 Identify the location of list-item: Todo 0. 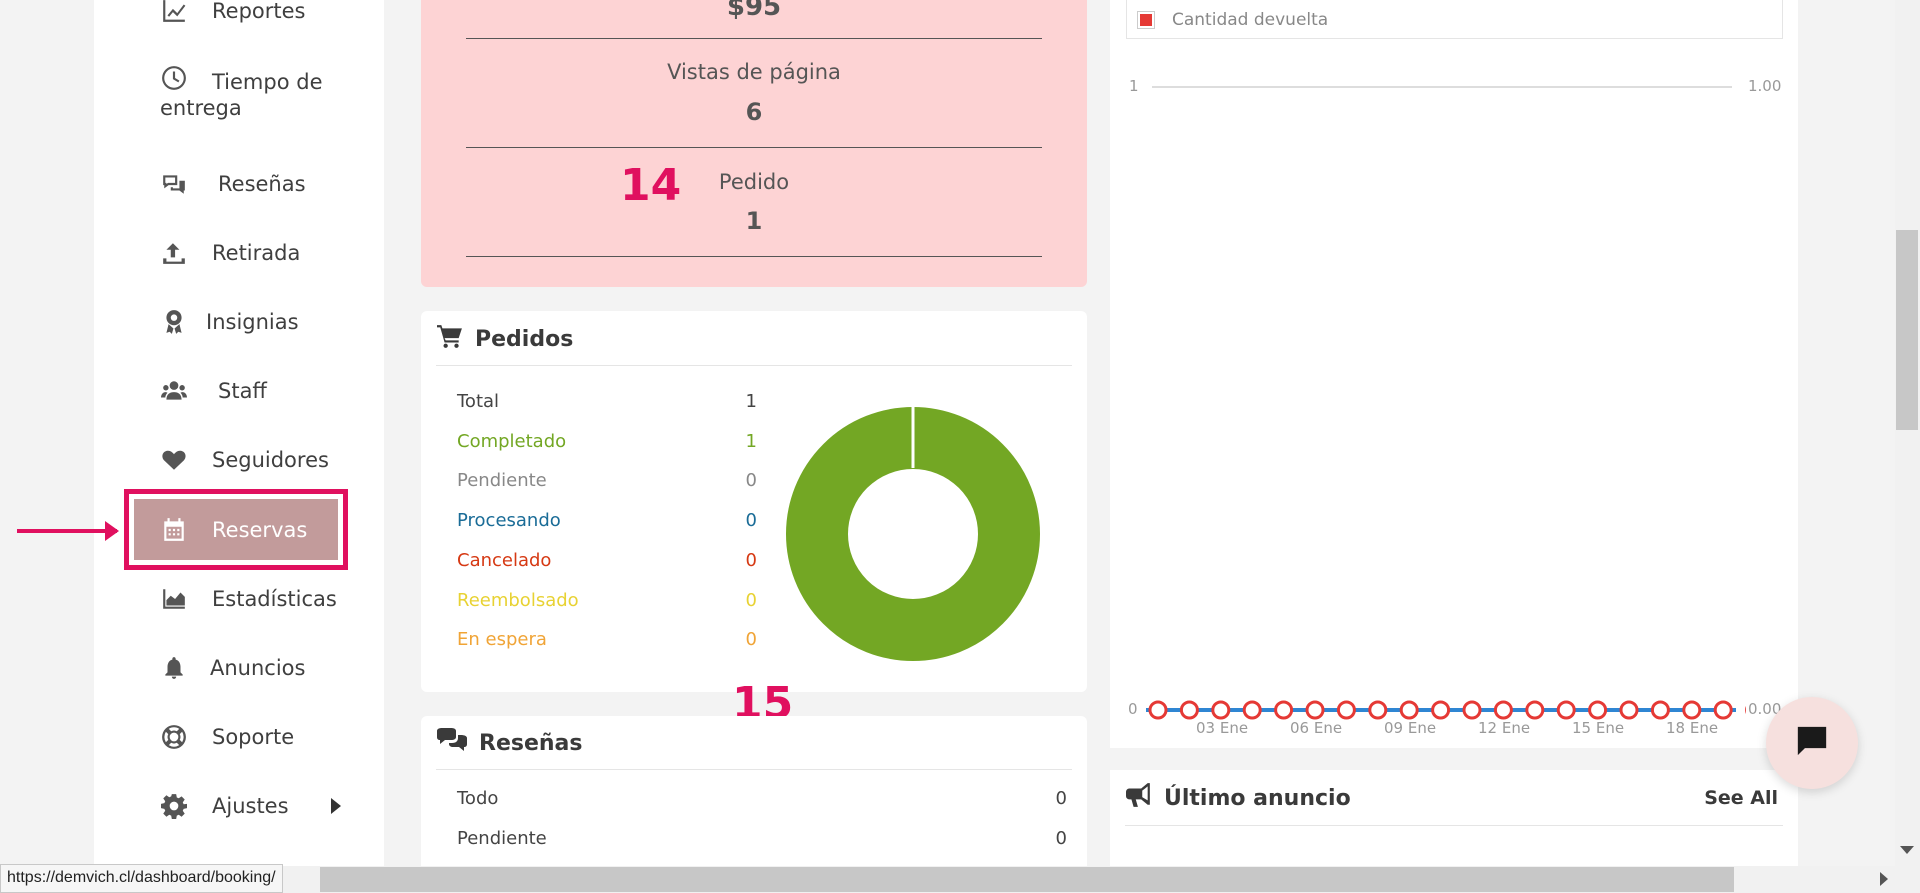
(762, 798).